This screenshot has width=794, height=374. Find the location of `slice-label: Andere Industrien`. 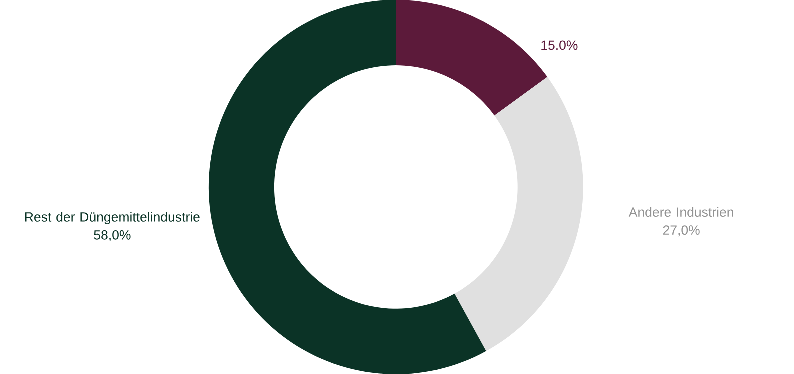

slice-label: Andere Industrien is located at coordinates (681, 212).